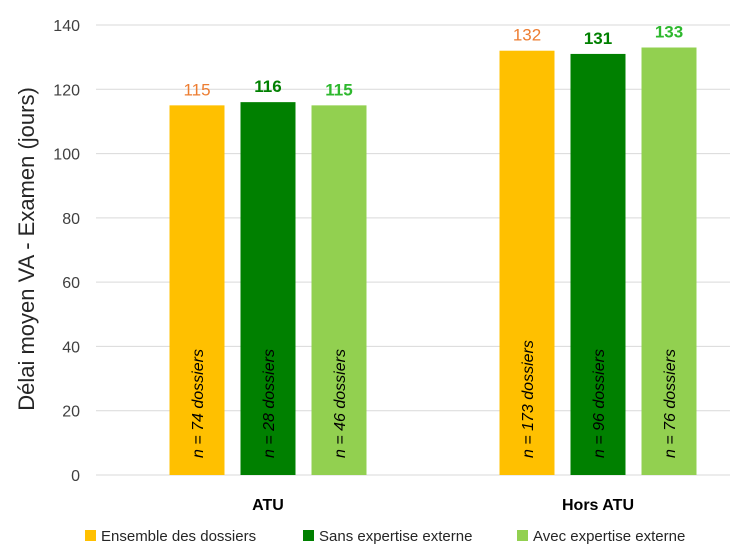 The height and width of the screenshot is (551, 744). What do you see at coordinates (670, 403) in the screenshot?
I see `bar-count-label: n = 76 dossiers` at bounding box center [670, 403].